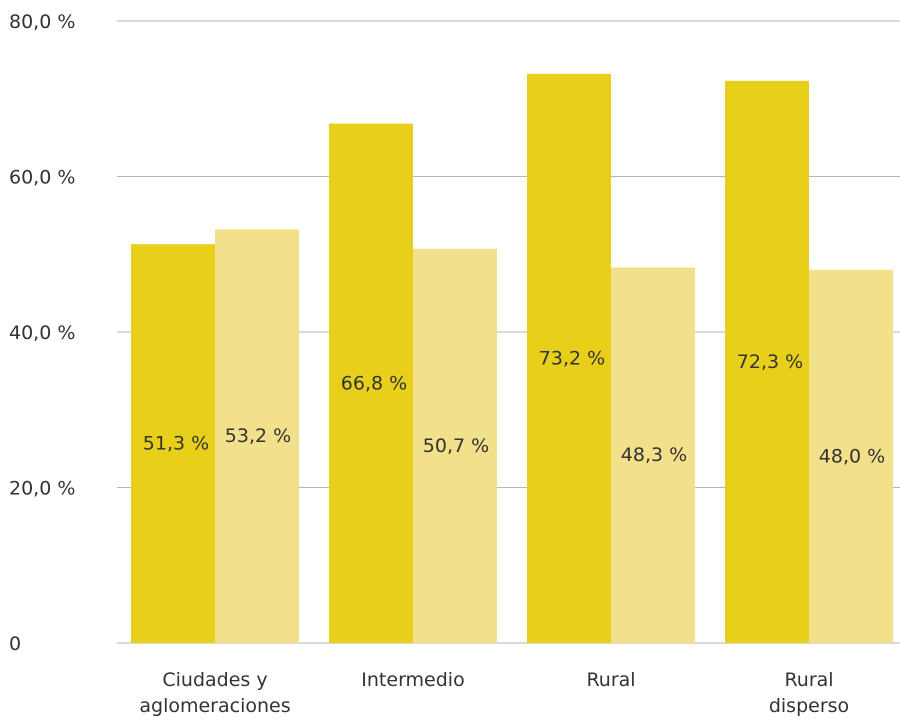 The image size is (900, 721). I want to click on y-tick-label: 40,0 %, so click(42, 333).